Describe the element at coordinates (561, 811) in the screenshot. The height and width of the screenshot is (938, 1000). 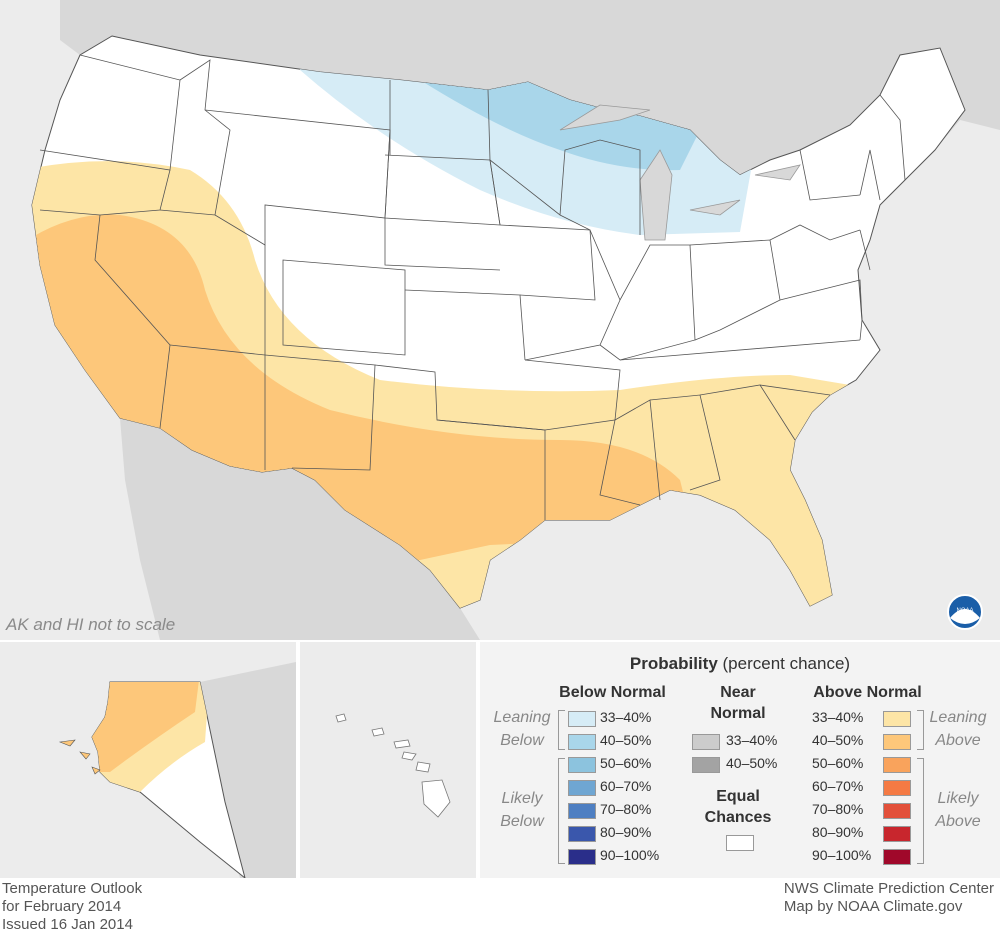
I see `likely-below-bracket` at that location.